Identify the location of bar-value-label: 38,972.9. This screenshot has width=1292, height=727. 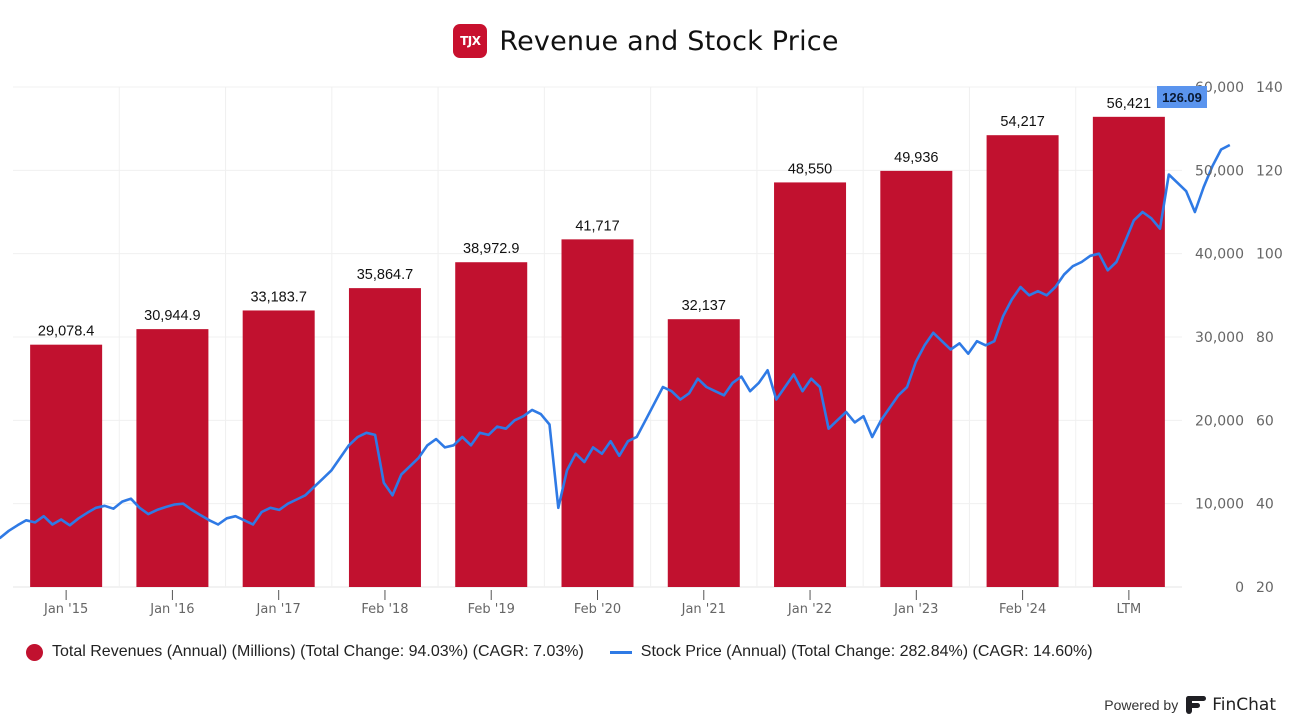
(491, 249).